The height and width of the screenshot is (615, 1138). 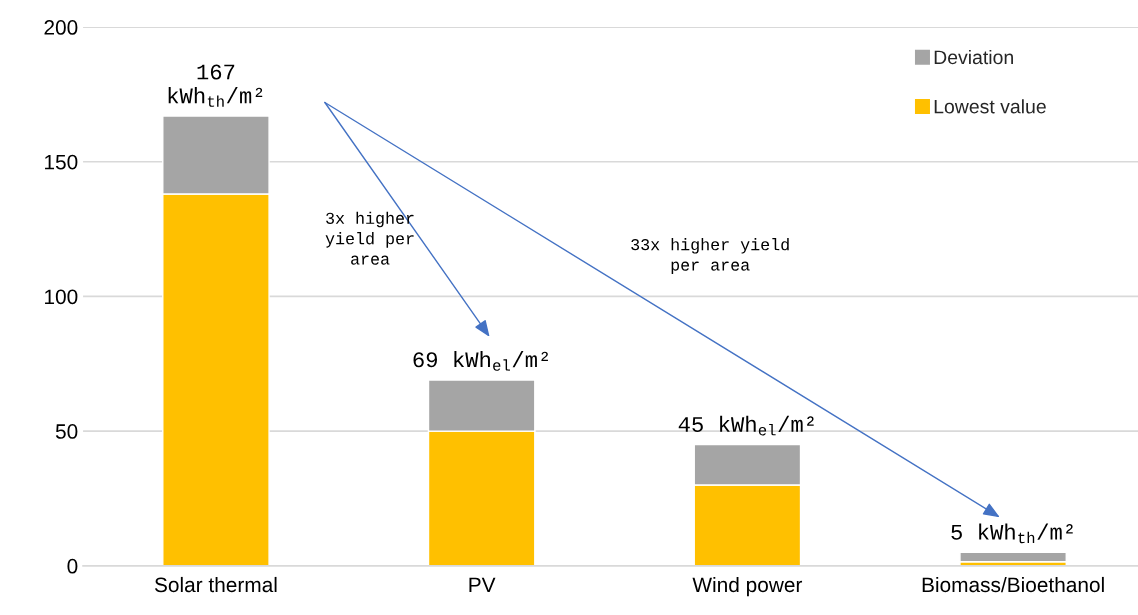 I want to click on total-label: 45 kWh$_{el}$/m², so click(x=746, y=425).